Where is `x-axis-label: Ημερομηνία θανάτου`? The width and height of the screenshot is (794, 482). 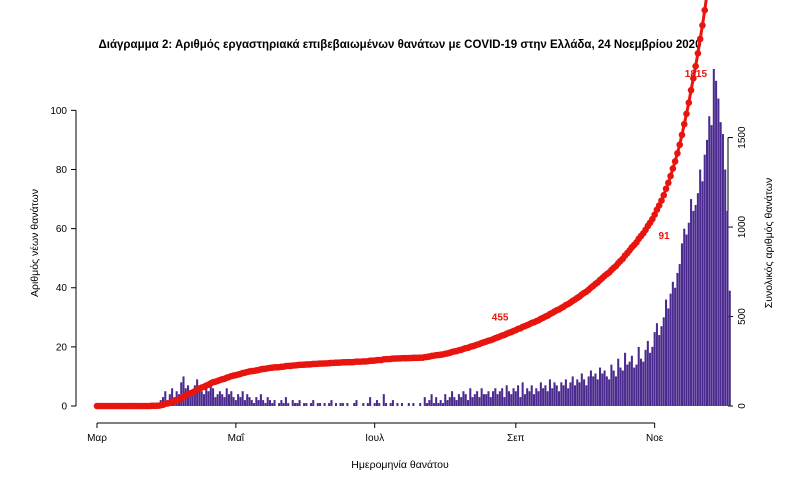 x-axis-label: Ημερομηνία θανάτου is located at coordinates (400, 465).